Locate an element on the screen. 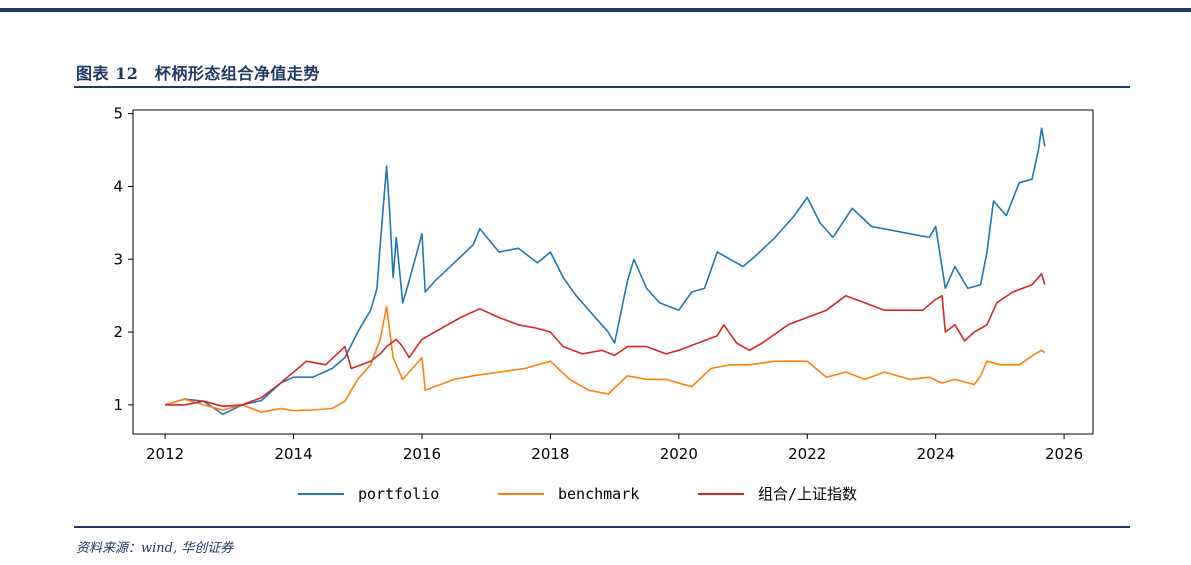 The image size is (1191, 565). x-tick-label: 2012 is located at coordinates (165, 454).